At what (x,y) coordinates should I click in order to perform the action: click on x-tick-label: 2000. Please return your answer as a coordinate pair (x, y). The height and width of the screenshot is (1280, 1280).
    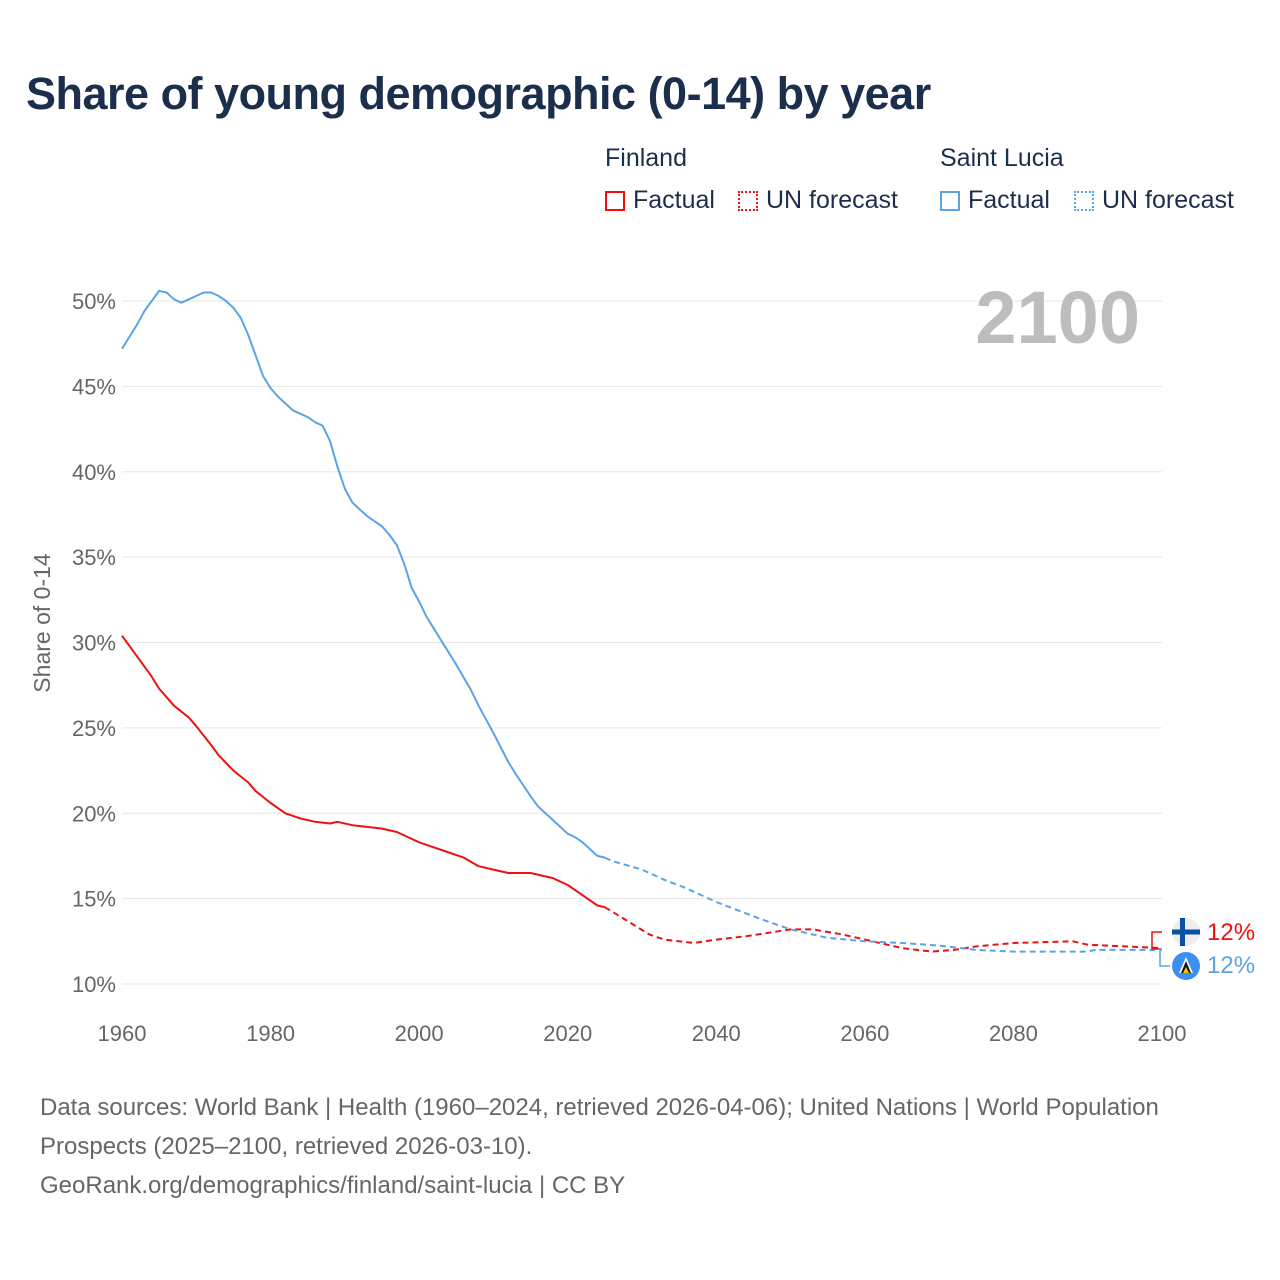
    Looking at the image, I should click on (419, 1033).